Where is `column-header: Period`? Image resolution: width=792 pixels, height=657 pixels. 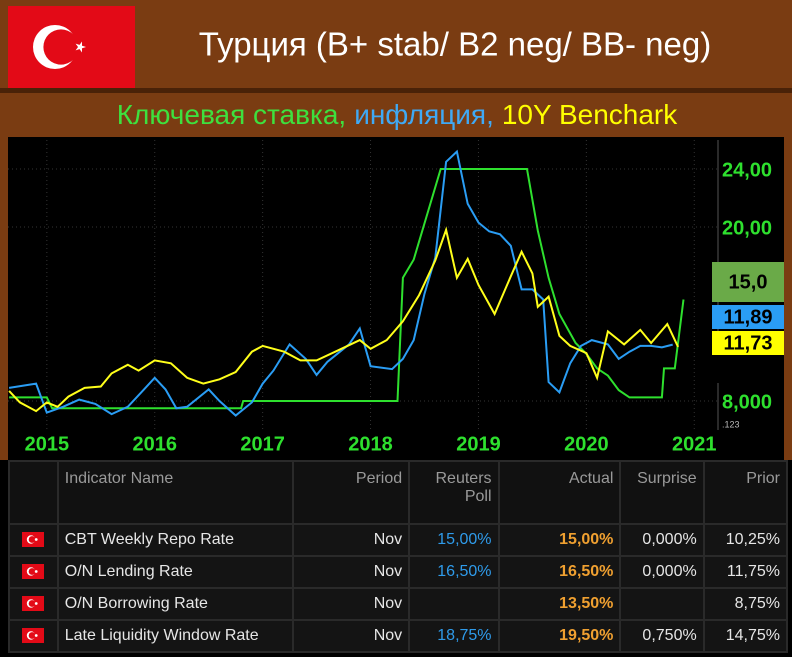 column-header: Period is located at coordinates (351, 492).